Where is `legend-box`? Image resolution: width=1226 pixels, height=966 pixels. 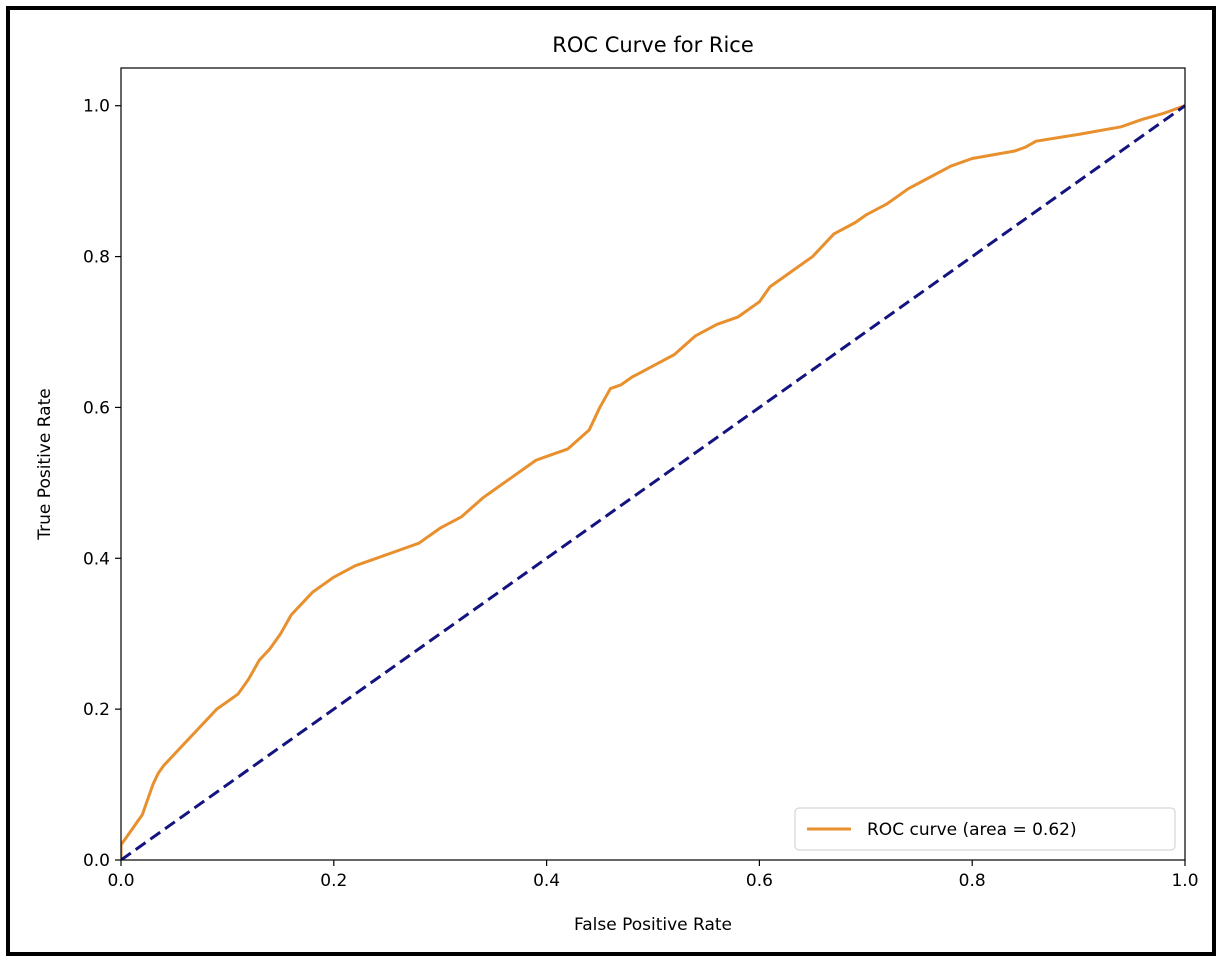 legend-box is located at coordinates (985, 829).